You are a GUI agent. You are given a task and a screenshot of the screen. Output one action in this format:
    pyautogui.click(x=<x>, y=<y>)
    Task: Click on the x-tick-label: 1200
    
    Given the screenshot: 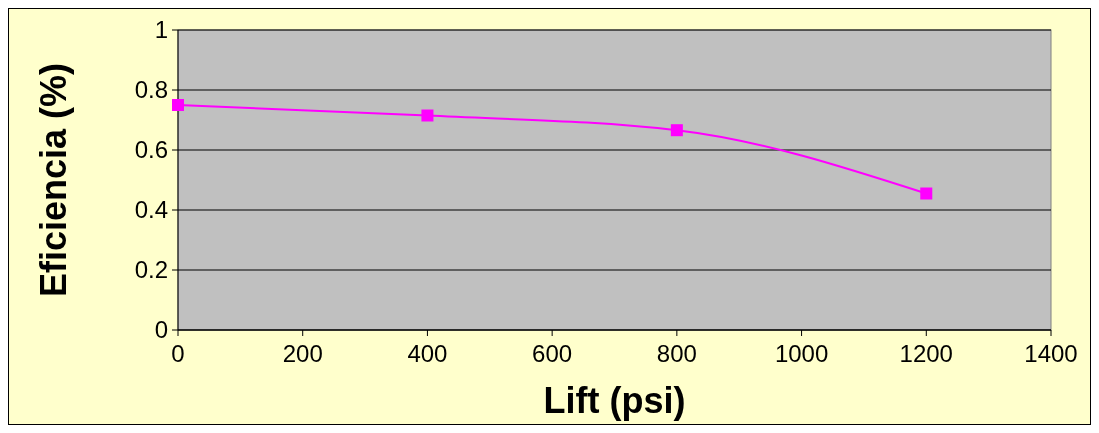 What is the action you would take?
    pyautogui.click(x=926, y=353)
    